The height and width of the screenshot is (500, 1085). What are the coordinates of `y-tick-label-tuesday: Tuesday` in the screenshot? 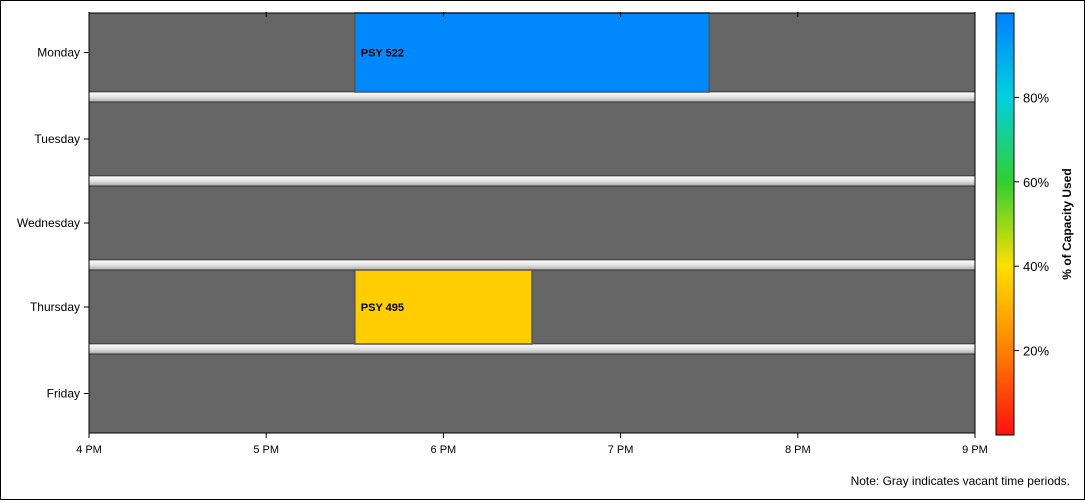 It's located at (57, 139).